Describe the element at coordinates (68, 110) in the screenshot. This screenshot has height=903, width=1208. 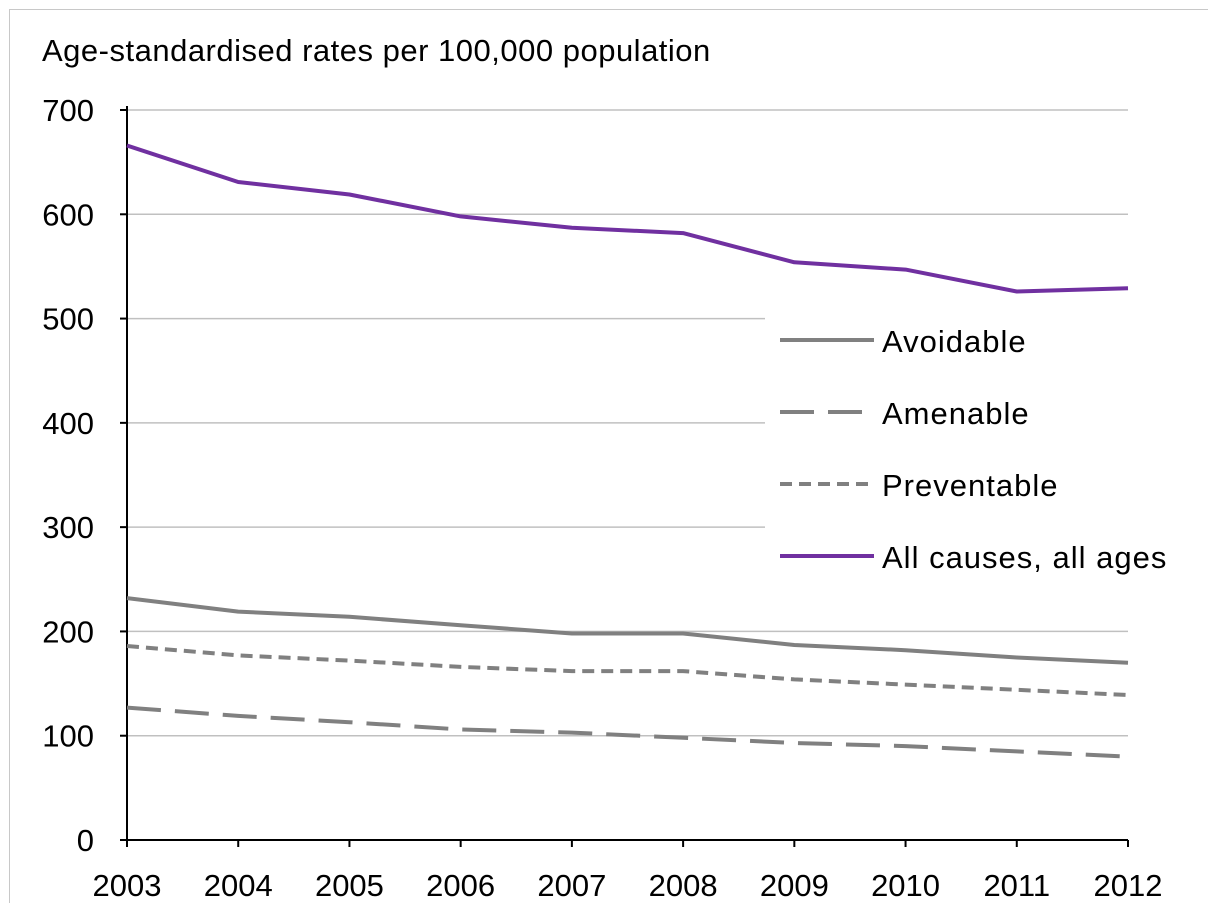
I see `y-tick-label: 700` at that location.